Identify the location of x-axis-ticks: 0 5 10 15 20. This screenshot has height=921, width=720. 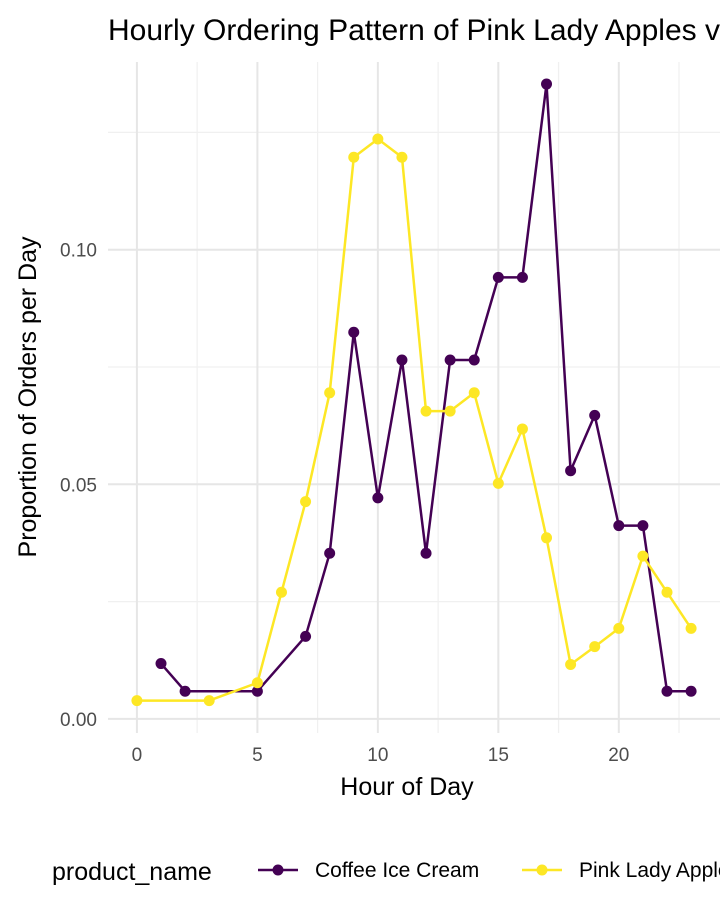
(381, 755).